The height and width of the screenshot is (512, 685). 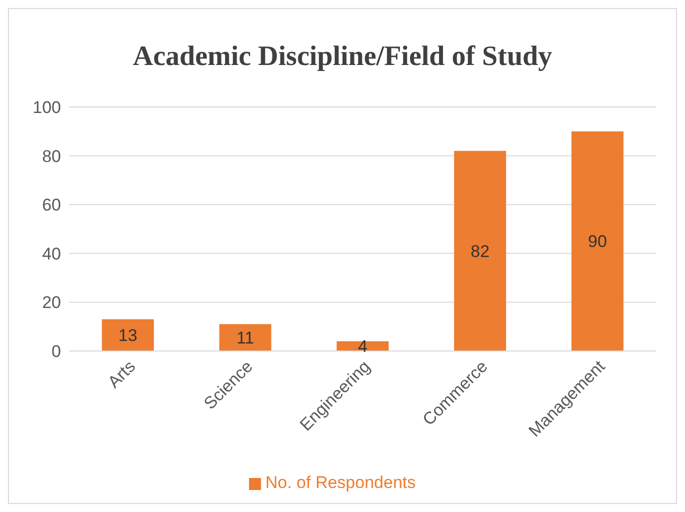 What do you see at coordinates (122, 374) in the screenshot?
I see `x-tick-label: Arts` at bounding box center [122, 374].